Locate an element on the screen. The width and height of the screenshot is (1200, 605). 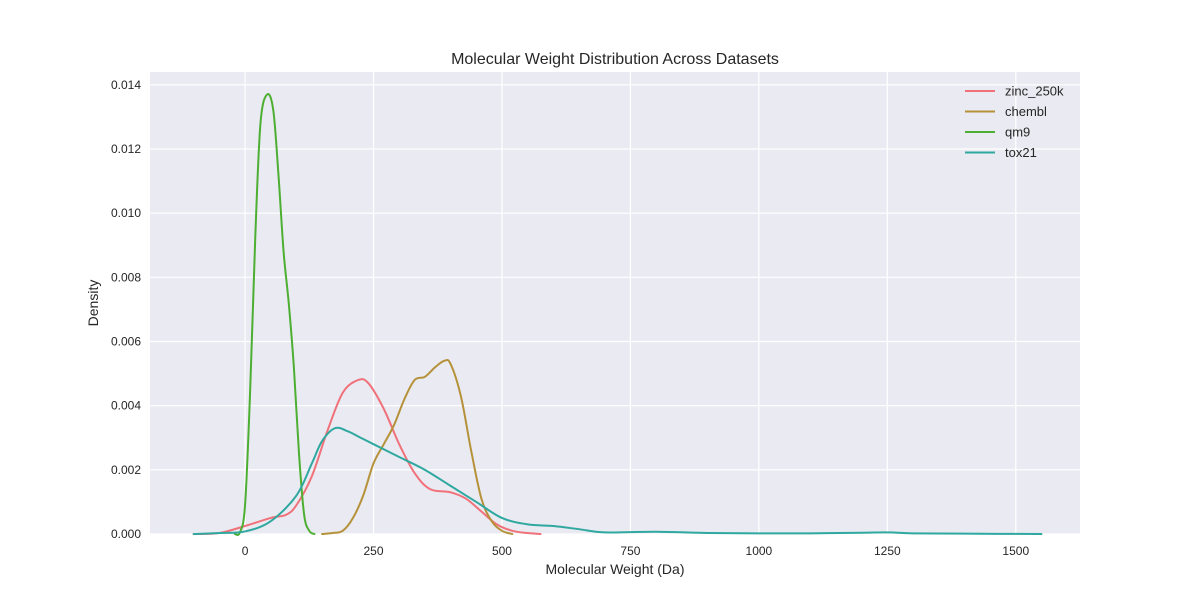
y-tick-label: 0.012 is located at coordinates (126, 149).